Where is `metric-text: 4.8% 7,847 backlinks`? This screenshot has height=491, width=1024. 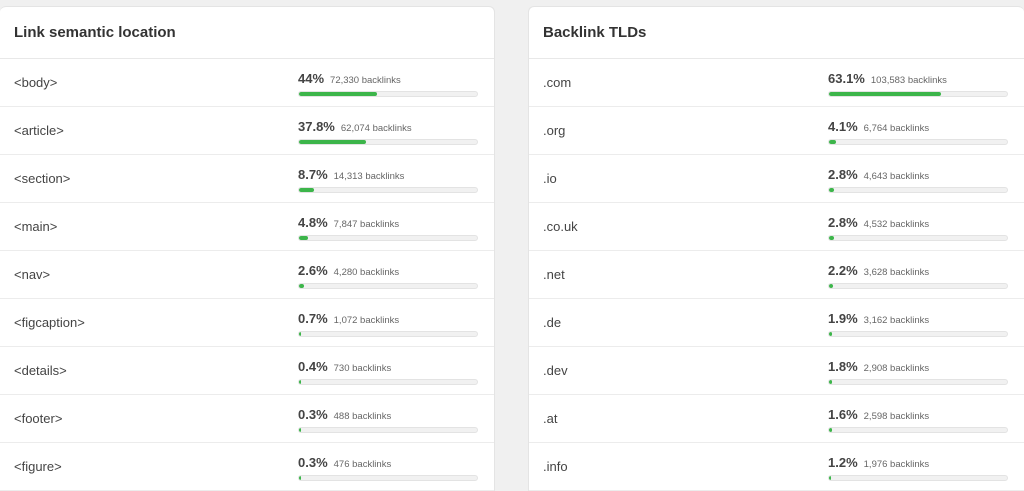
metric-text: 4.8% 7,847 backlinks is located at coordinates (389, 222).